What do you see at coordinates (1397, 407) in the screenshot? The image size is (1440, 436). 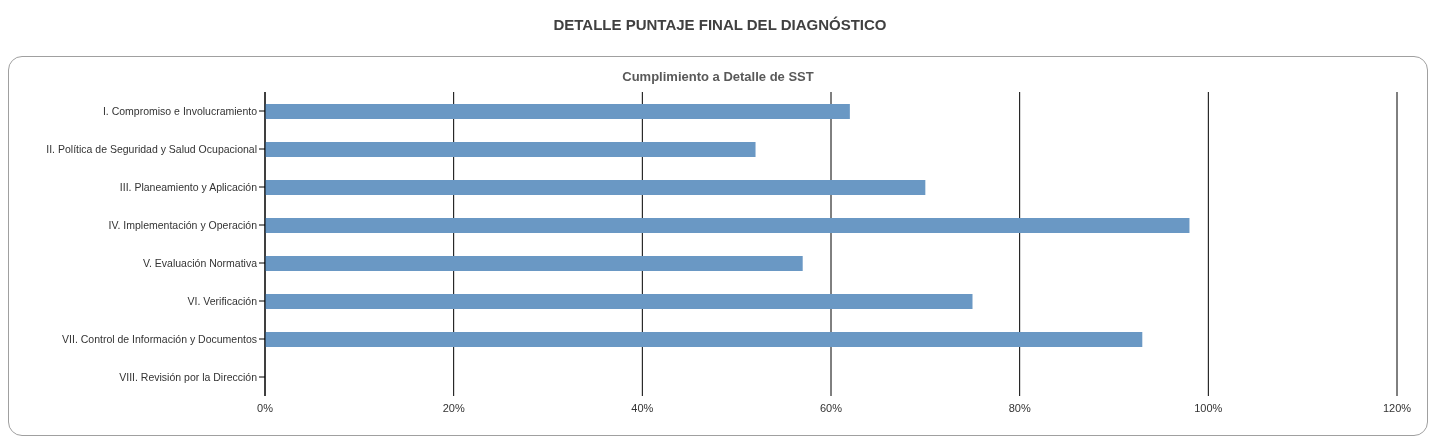 I see `x-tick-label: 120%` at bounding box center [1397, 407].